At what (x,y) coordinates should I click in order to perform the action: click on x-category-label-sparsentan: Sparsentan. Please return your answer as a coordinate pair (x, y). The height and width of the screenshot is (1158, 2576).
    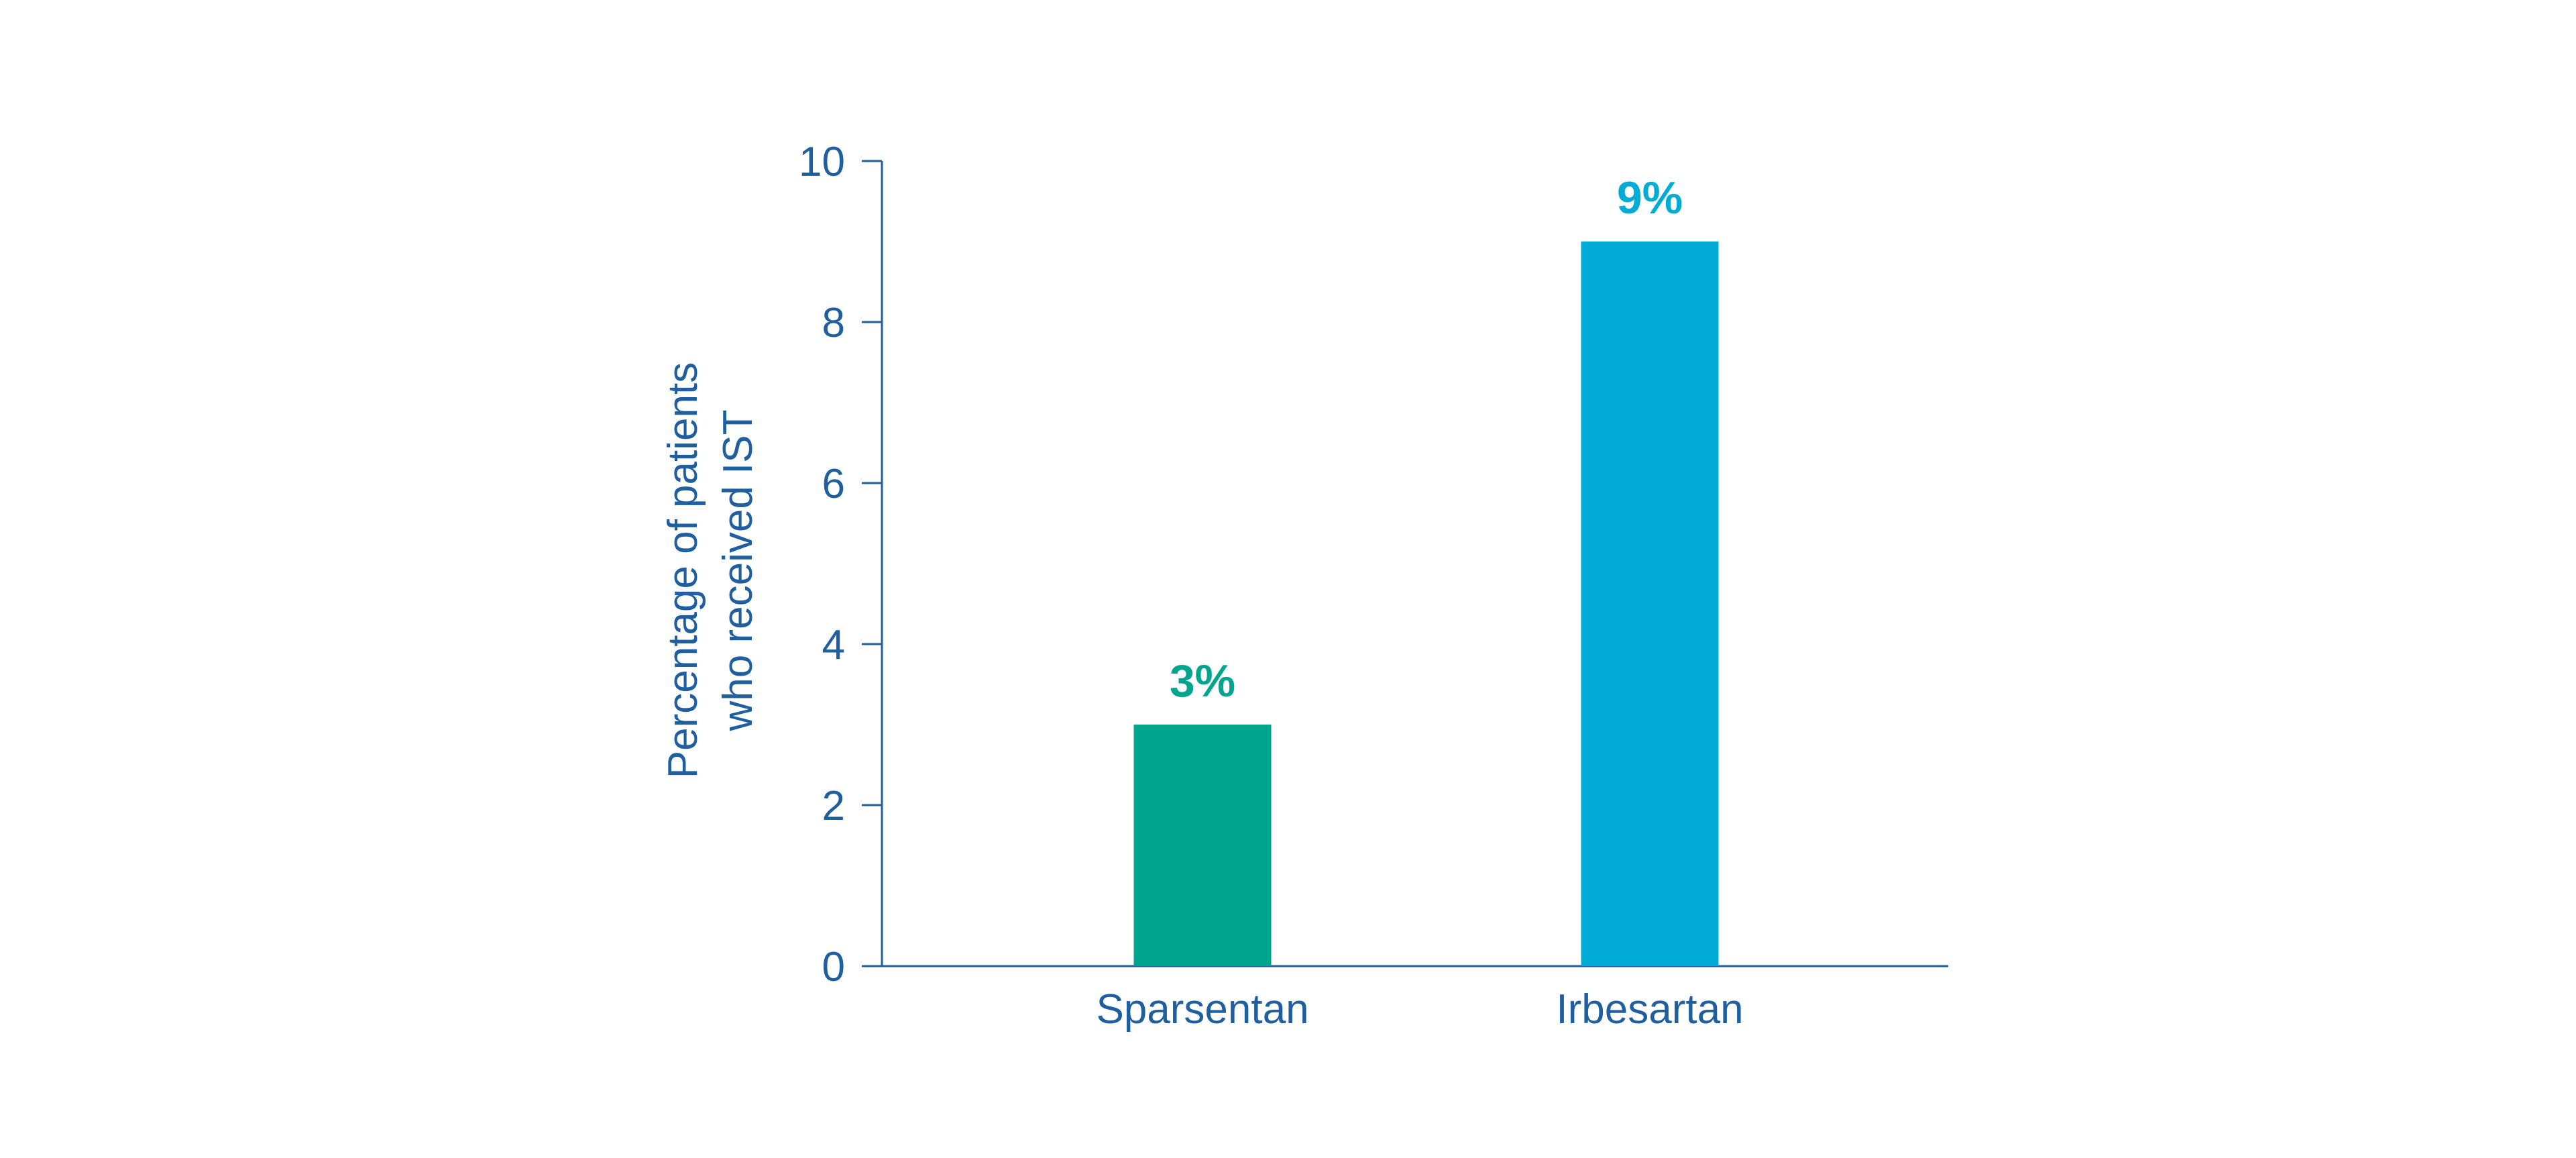
    Looking at the image, I should click on (1202, 1009).